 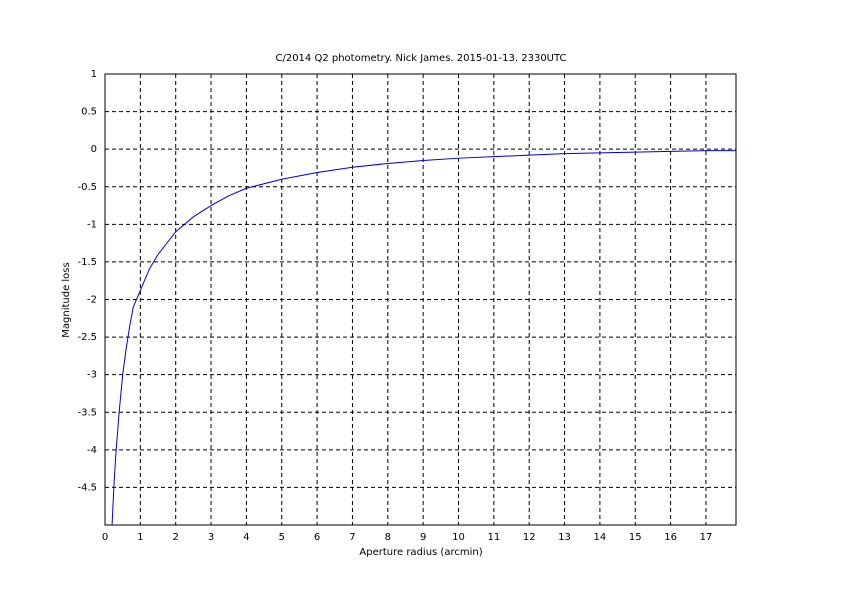 What do you see at coordinates (458, 537) in the screenshot?
I see `x-tick-label: 10` at bounding box center [458, 537].